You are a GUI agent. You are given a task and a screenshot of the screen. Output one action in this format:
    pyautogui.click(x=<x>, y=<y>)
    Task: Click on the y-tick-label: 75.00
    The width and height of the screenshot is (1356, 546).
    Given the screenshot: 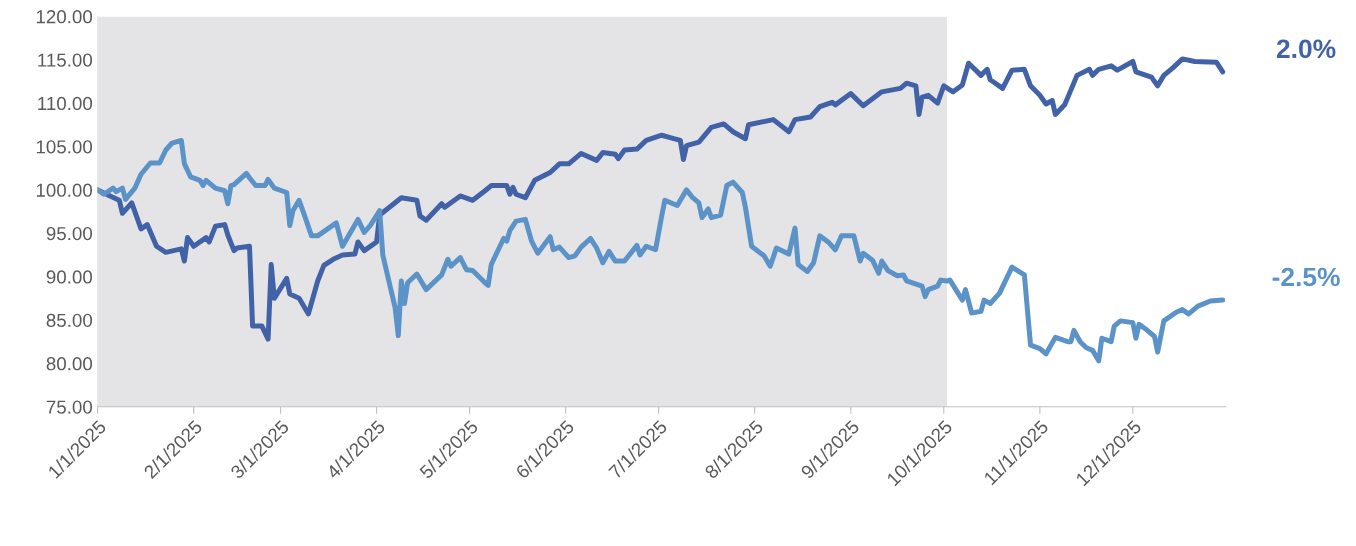 What is the action you would take?
    pyautogui.click(x=69, y=407)
    